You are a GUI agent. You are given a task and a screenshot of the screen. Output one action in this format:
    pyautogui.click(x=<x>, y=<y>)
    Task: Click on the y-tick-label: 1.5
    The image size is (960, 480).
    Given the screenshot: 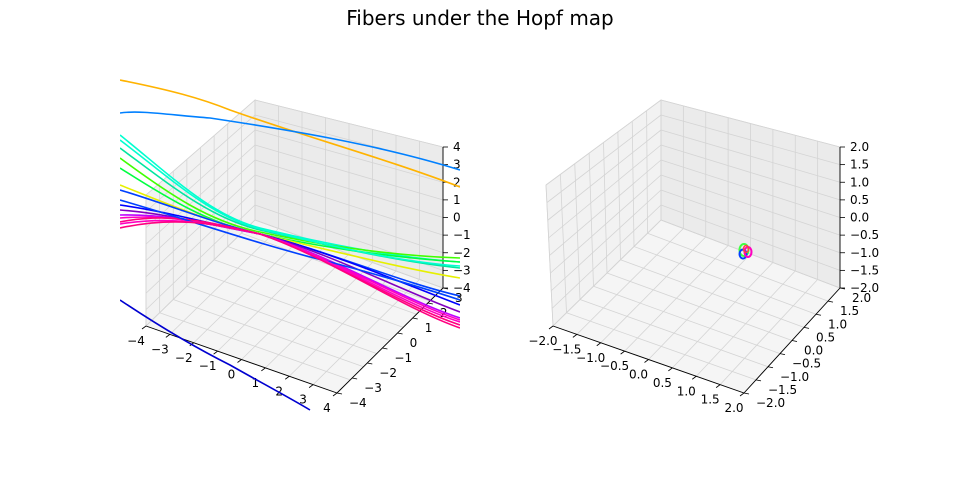 What is the action you would take?
    pyautogui.click(x=849, y=311)
    